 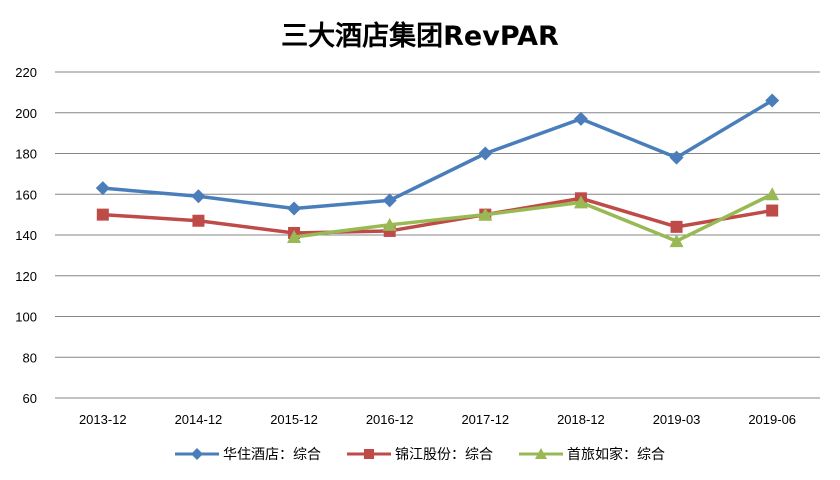 I want to click on y-tick-label: 160, so click(x=26, y=194).